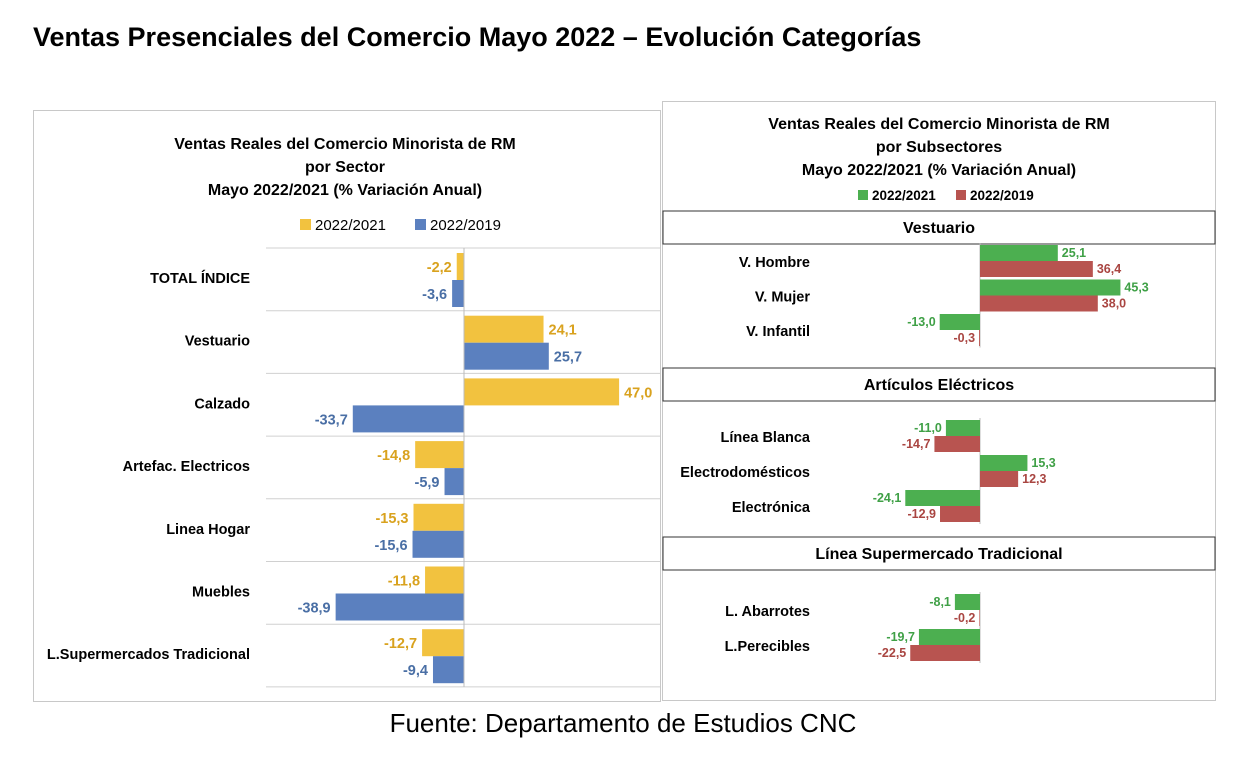 The image size is (1246, 764). What do you see at coordinates (208, 530) in the screenshot?
I see `category-label: Linea Hogar` at bounding box center [208, 530].